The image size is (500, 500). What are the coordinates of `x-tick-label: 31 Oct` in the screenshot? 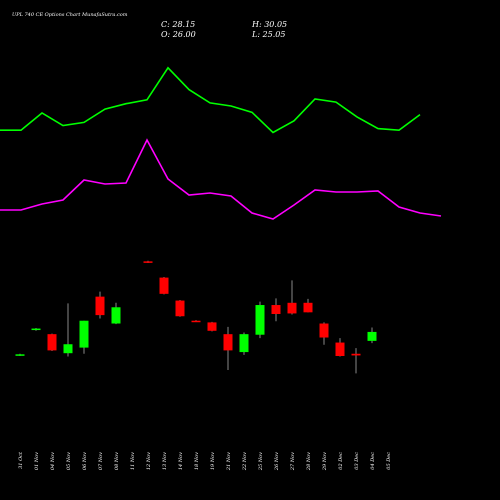 It's located at (21, 460).